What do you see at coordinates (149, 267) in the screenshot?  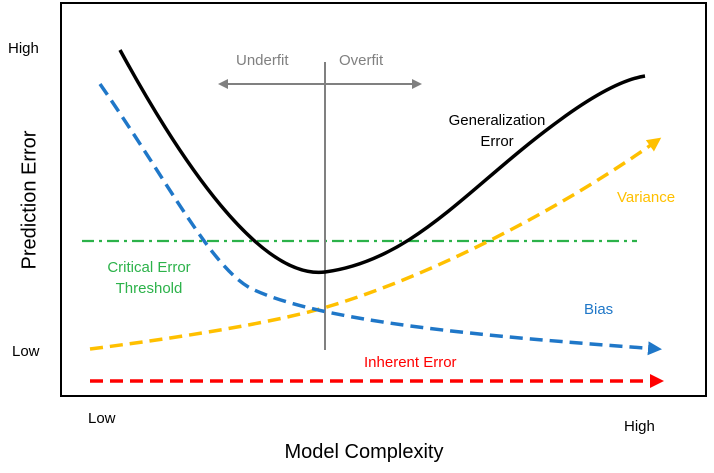 I see `threshold-label-line1: Critical Error` at bounding box center [149, 267].